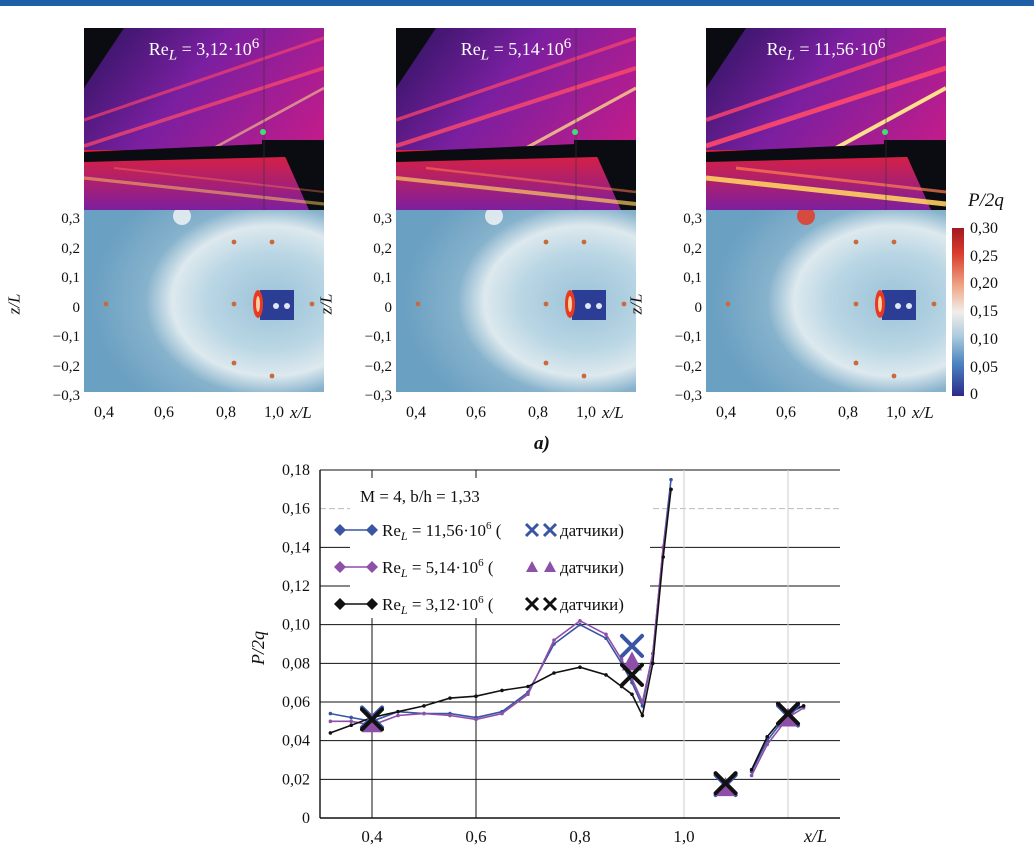  What do you see at coordinates (986, 200) in the screenshot?
I see `colorbar-title: P/2q` at bounding box center [986, 200].